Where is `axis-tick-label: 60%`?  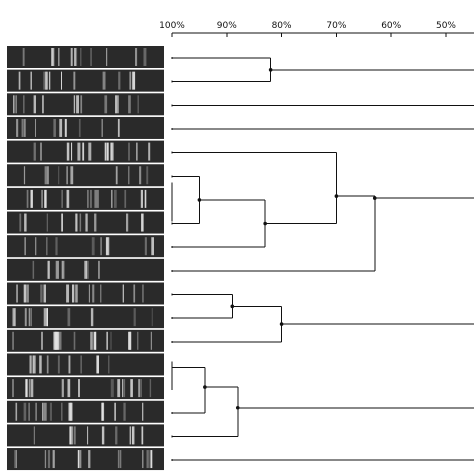 axis-tick-label: 60% is located at coordinates (391, 26).